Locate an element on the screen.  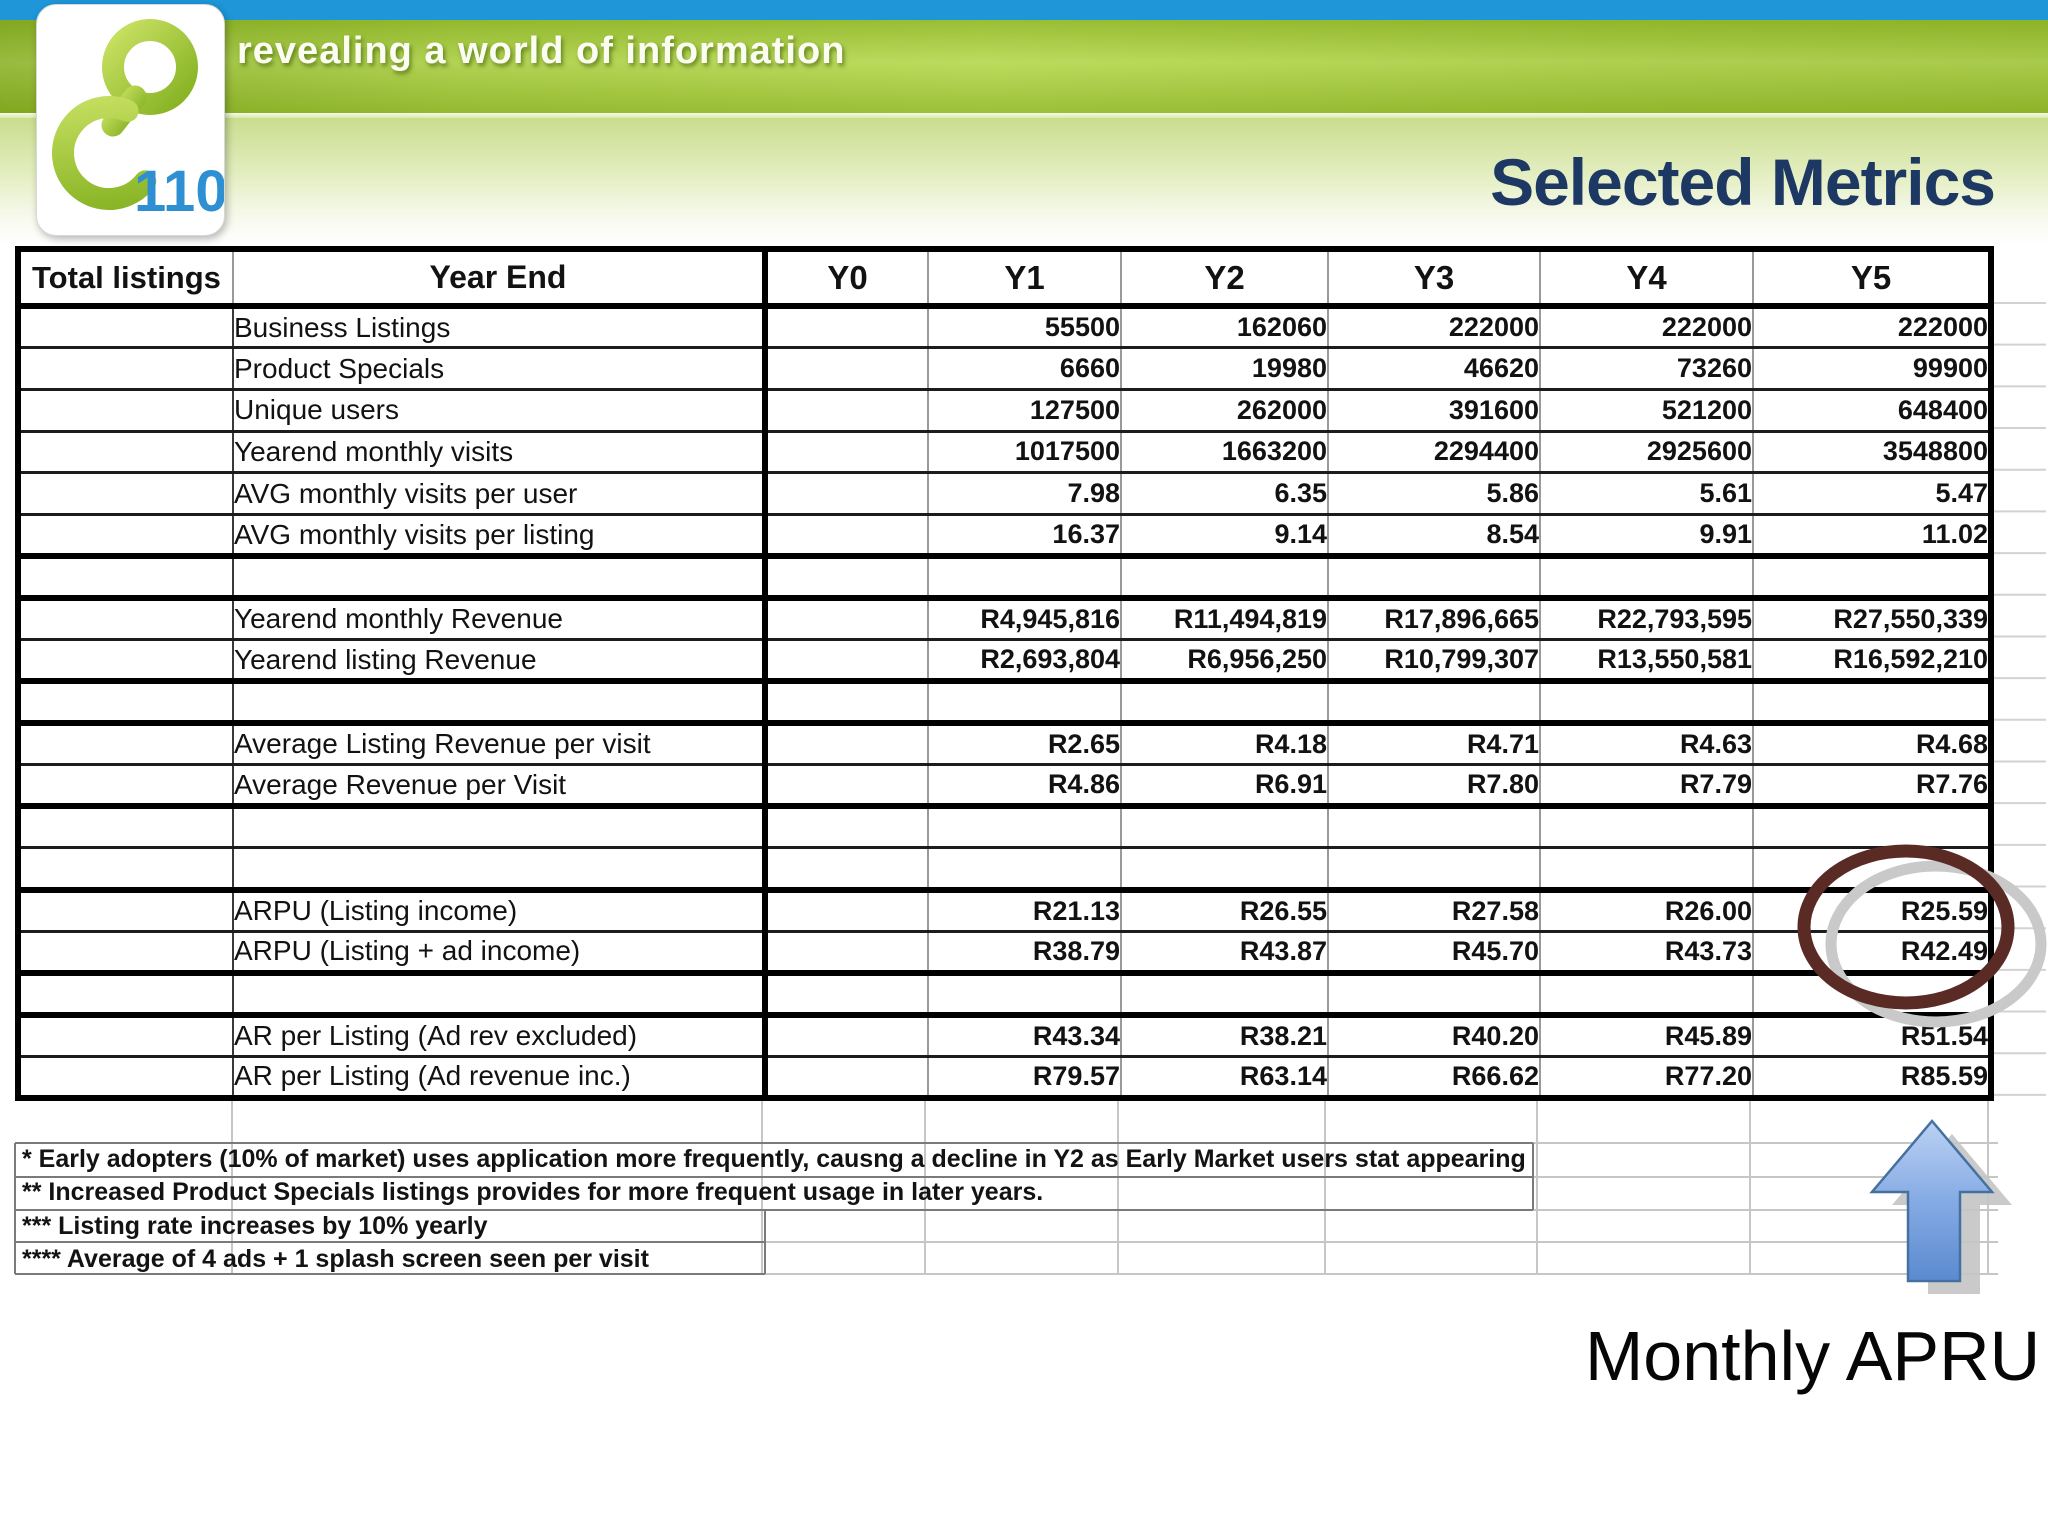
row-label: AVG monthly visits per listing is located at coordinates (498, 534).